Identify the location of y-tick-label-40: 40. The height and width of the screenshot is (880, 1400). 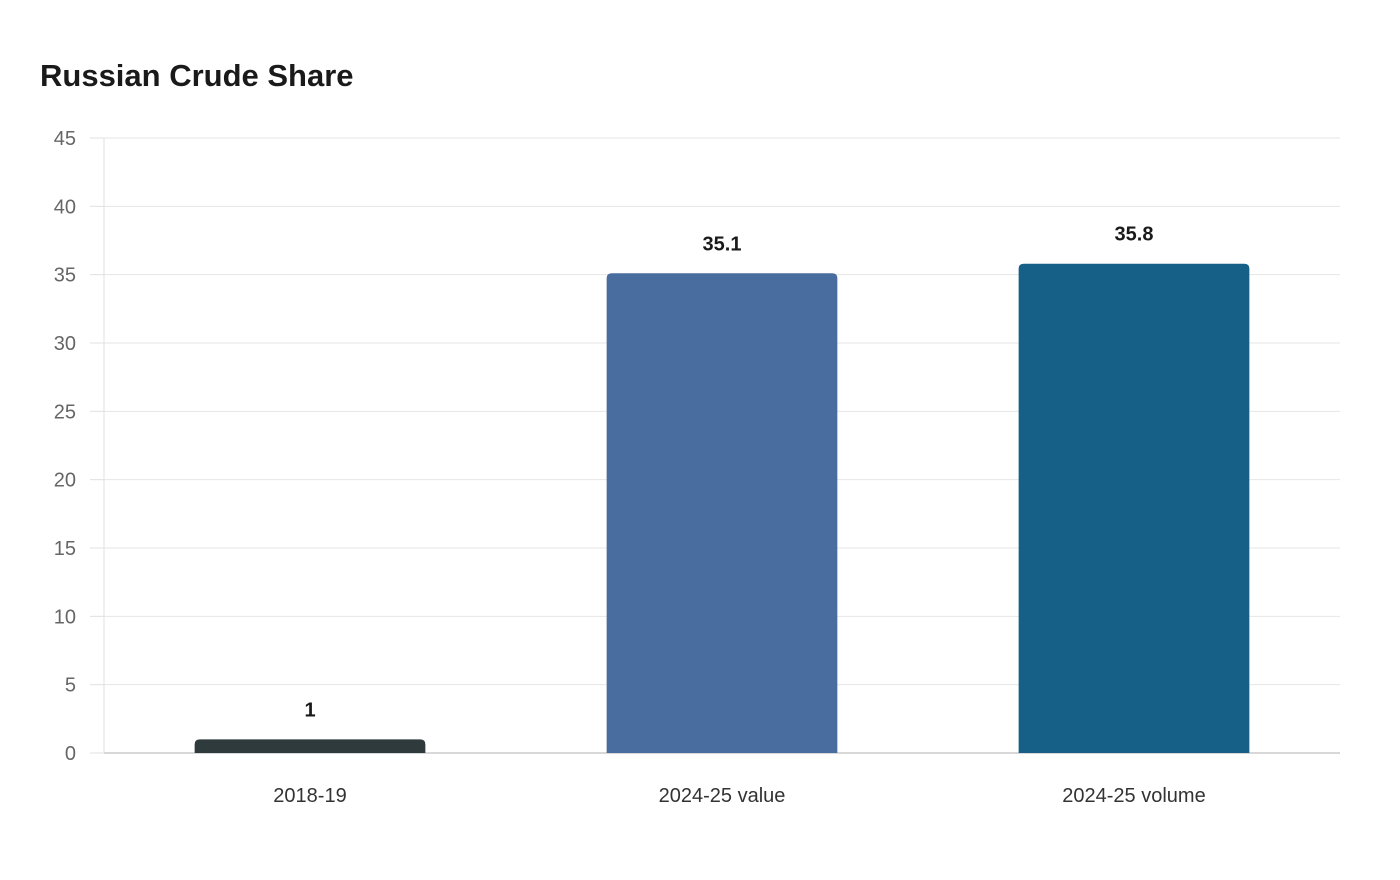
(65, 207).